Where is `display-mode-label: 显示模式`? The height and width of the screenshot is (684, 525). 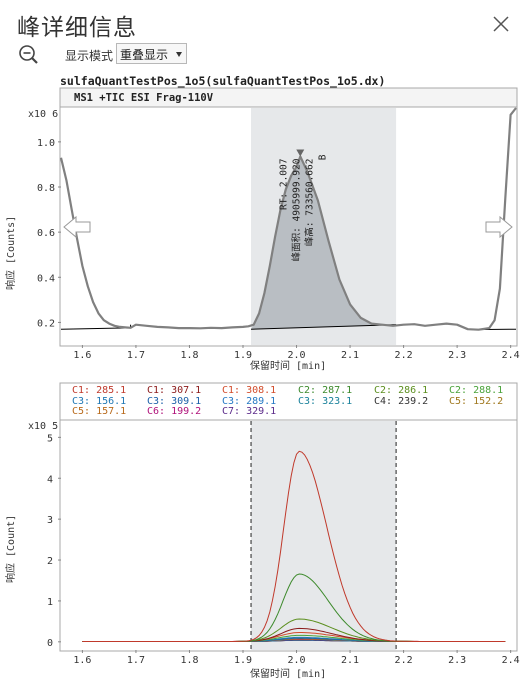
display-mode-label: 显示模式 is located at coordinates (89, 56).